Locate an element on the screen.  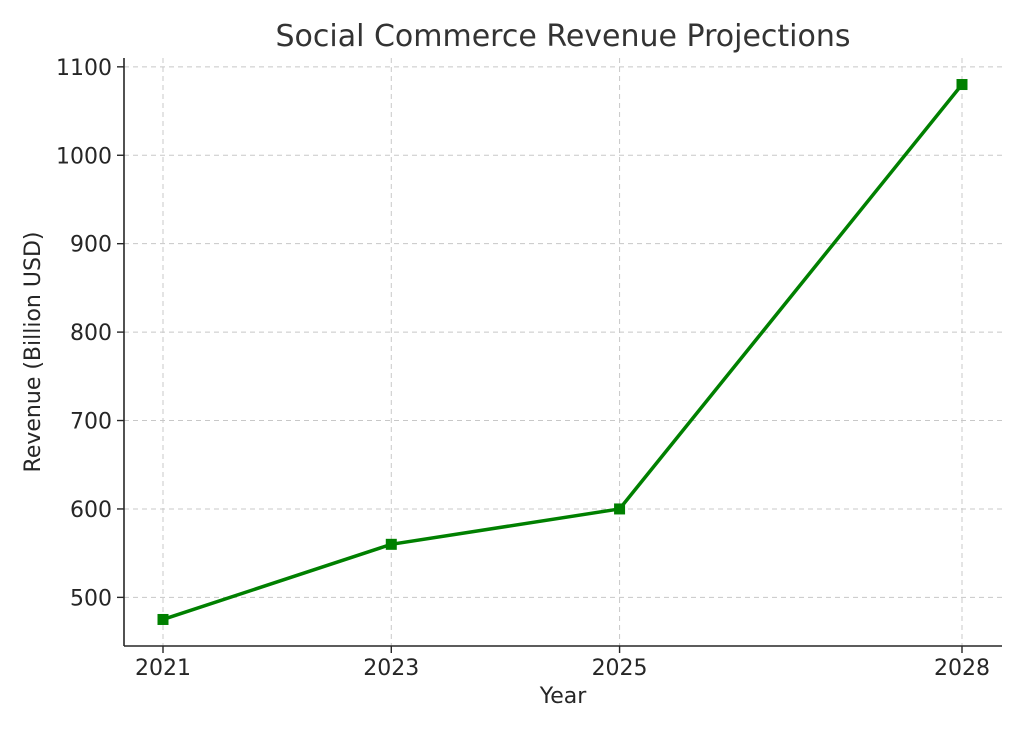
y-ticks: 500 600 700 800 900 1000 1100 is located at coordinates (90, 333).